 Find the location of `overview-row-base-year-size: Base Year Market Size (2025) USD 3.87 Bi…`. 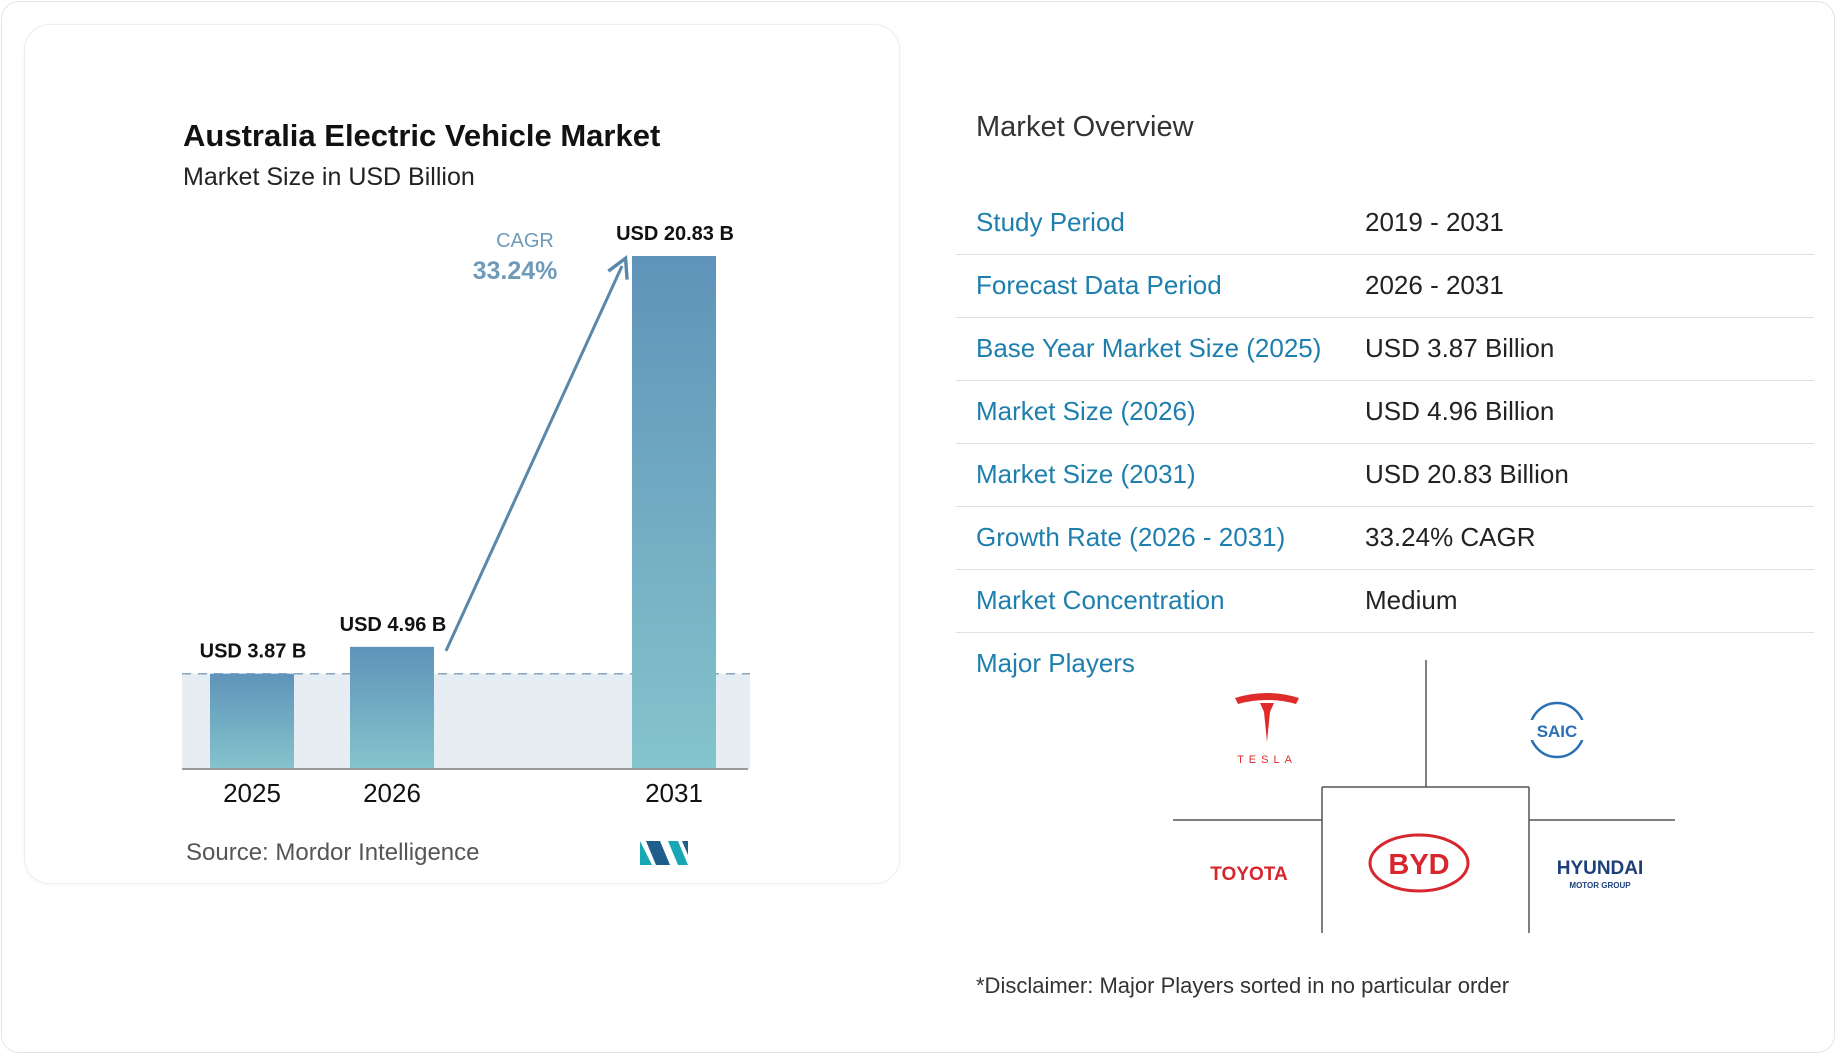

overview-row-base-year-size: Base Year Market Size (2025) USD 3.87 Bi… is located at coordinates (1385, 349).